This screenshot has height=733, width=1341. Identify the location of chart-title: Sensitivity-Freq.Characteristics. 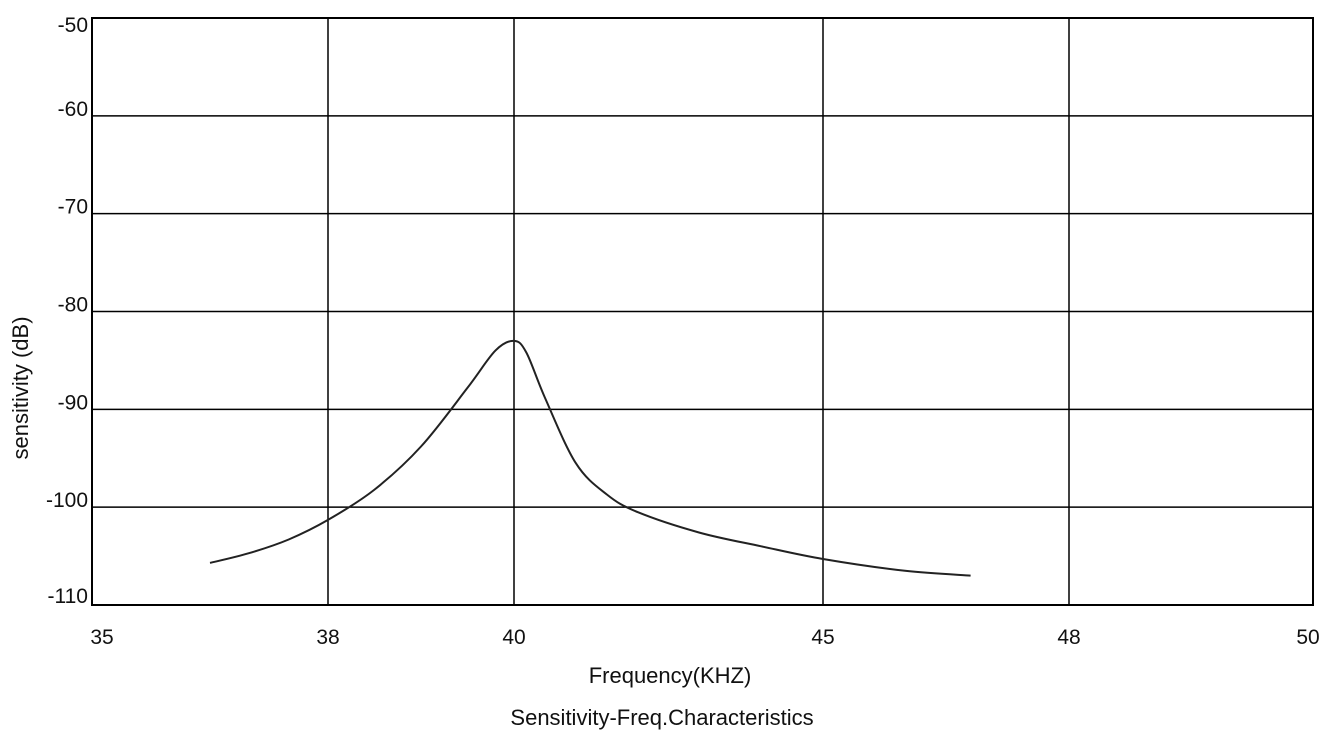
(661, 717).